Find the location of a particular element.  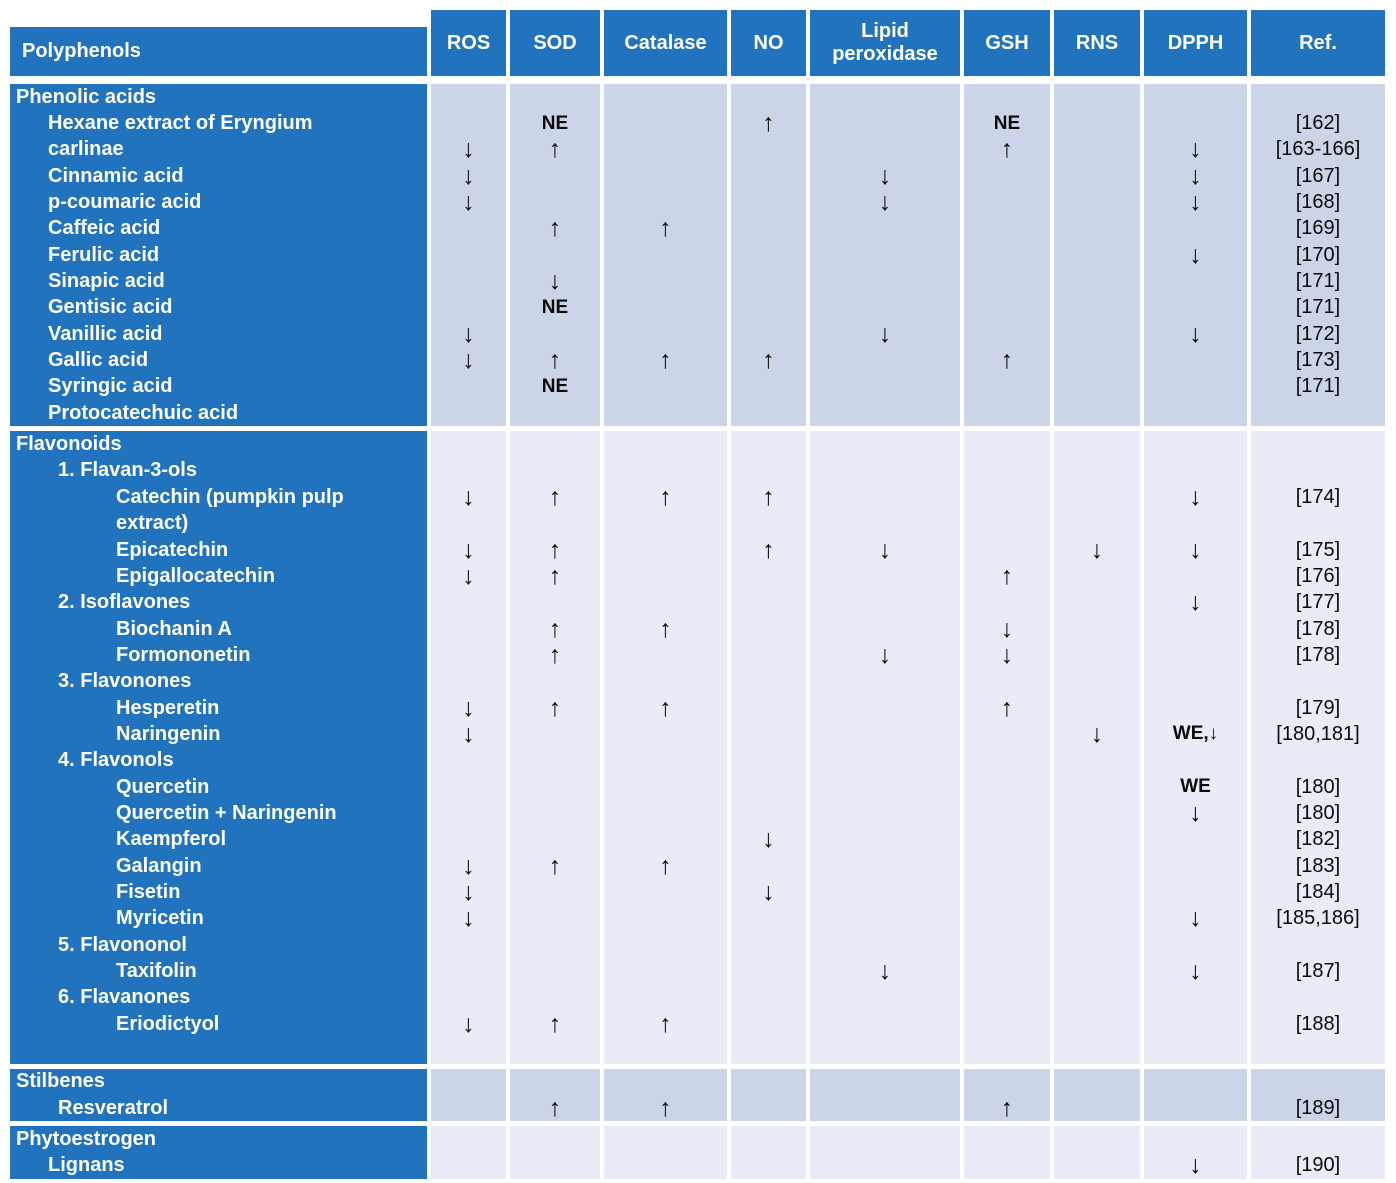

cell-sod: NE is located at coordinates (555, 123).